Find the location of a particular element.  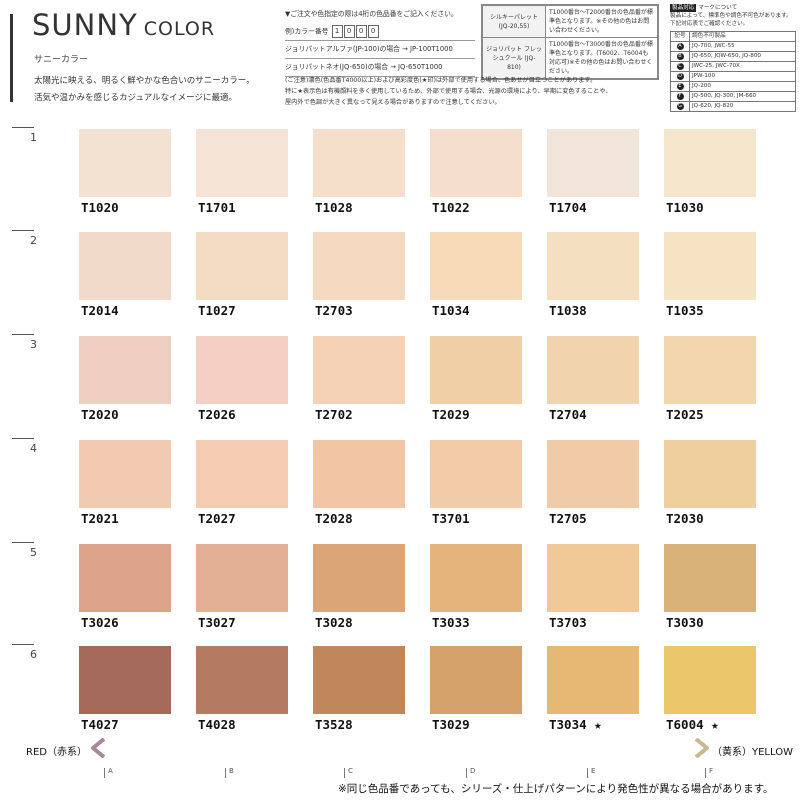

legend-key-cell: D is located at coordinates (680, 76).